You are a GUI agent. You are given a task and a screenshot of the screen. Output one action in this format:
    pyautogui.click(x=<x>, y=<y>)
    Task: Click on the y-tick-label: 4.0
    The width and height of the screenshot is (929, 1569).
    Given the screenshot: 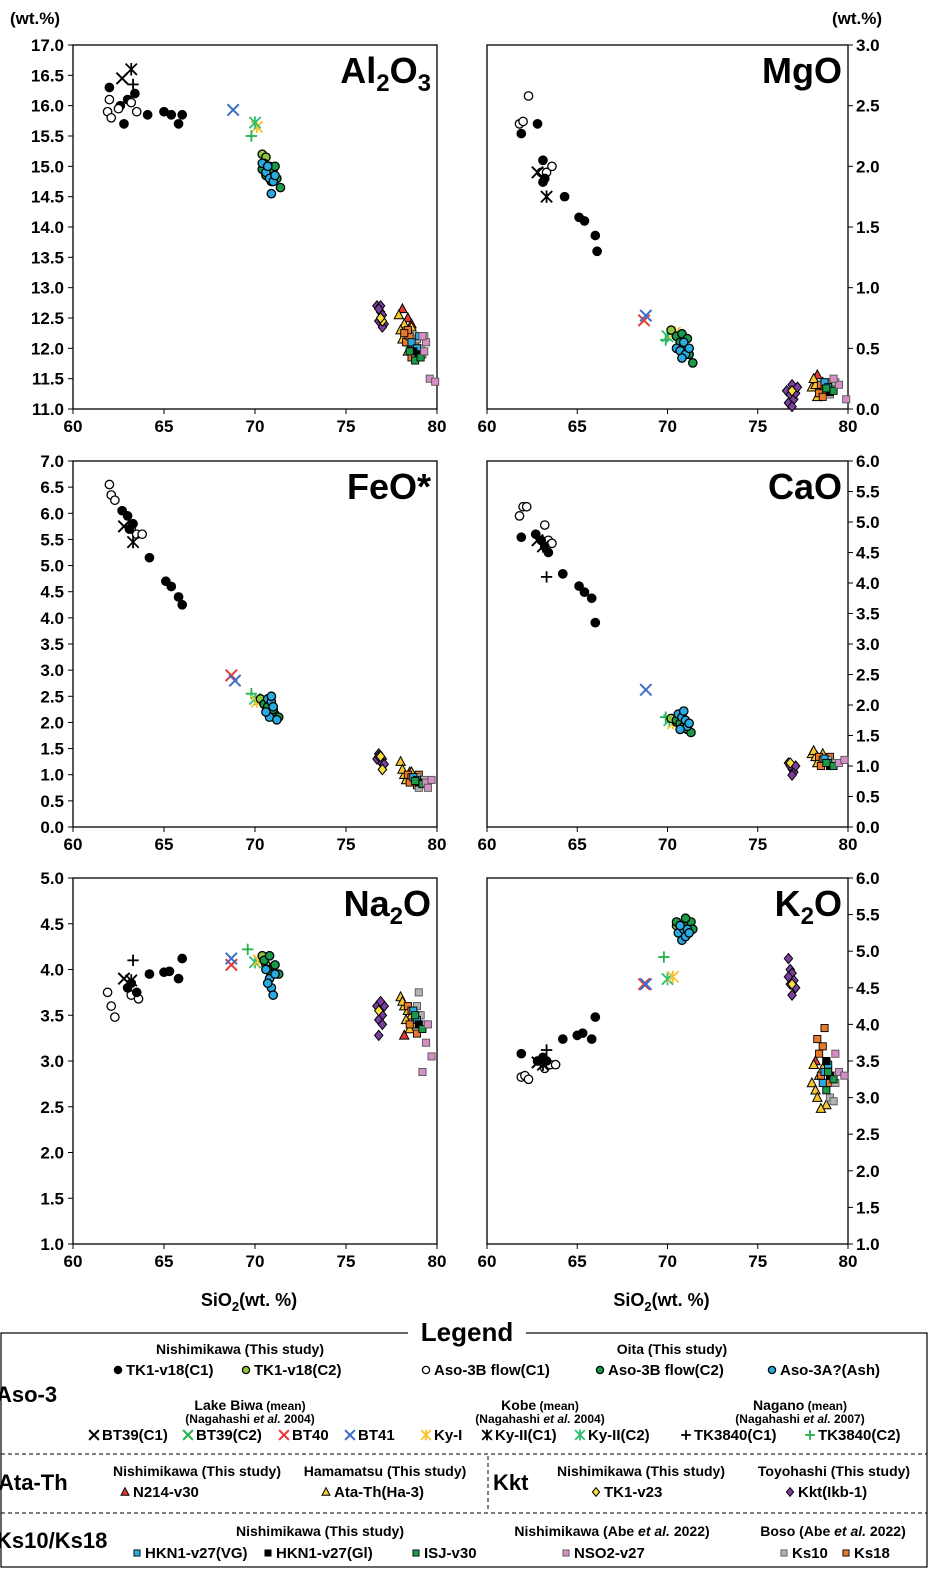 What is the action you would take?
    pyautogui.click(x=868, y=583)
    